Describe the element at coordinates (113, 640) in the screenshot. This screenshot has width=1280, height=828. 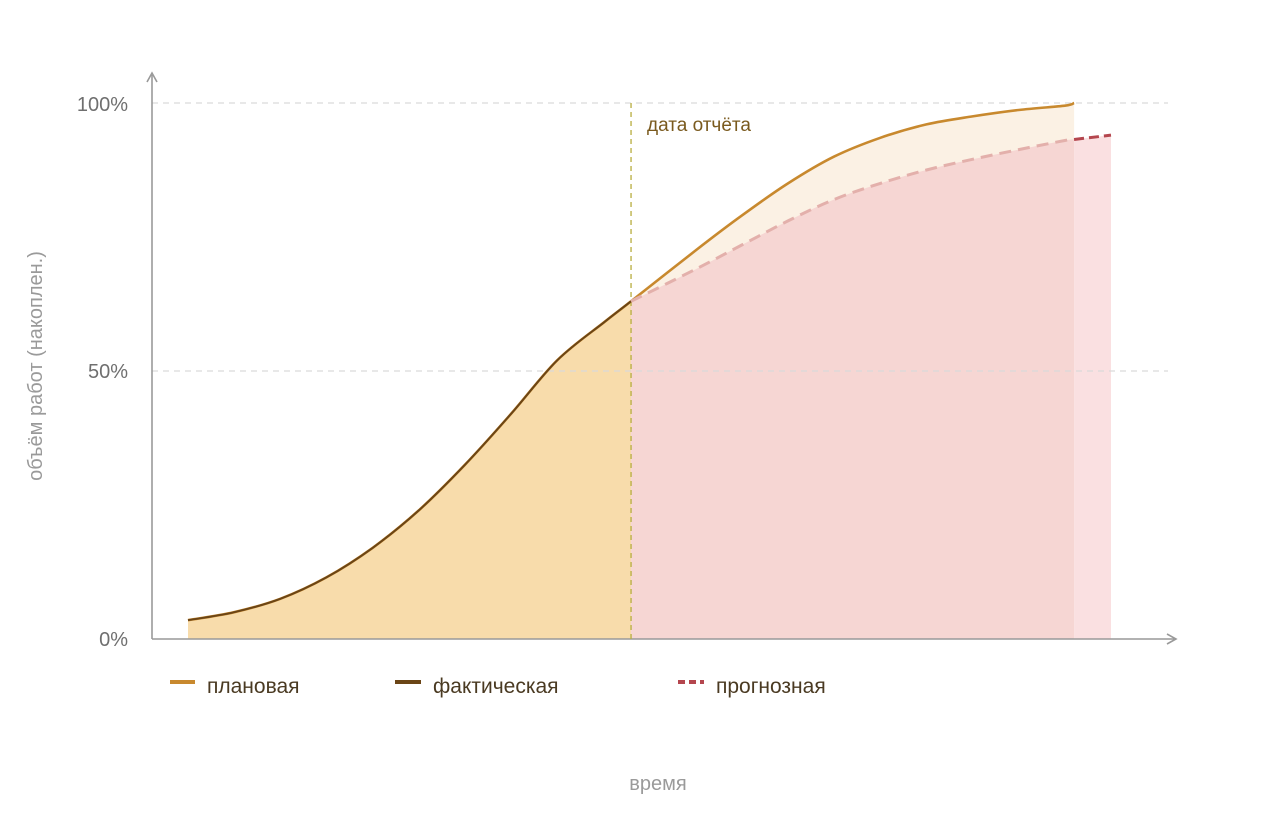
I see `y-tick-label-0: 0%` at that location.